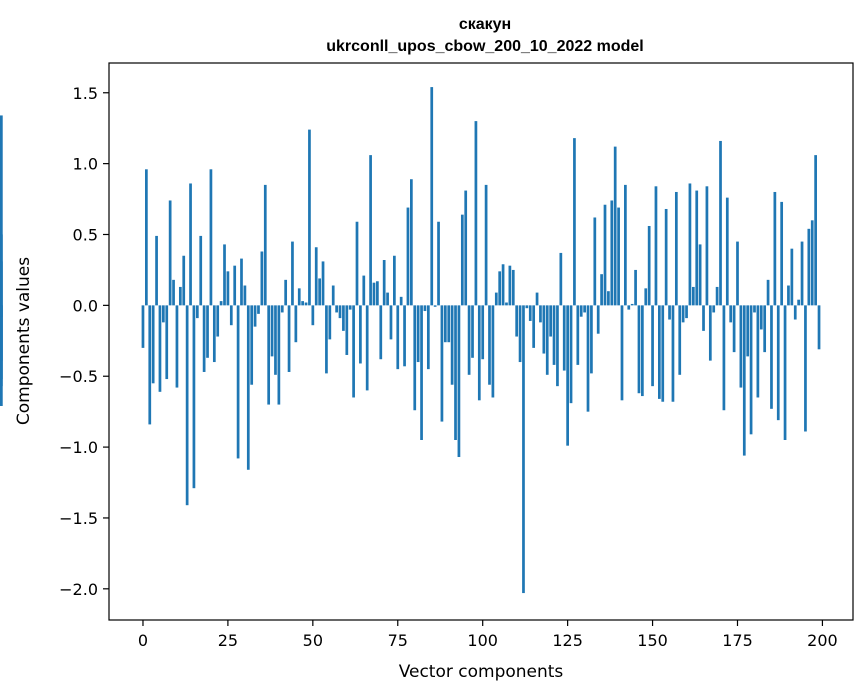 The height and width of the screenshot is (696, 867). Describe the element at coordinates (85, 305) in the screenshot. I see `y-tick-label: 0.0` at that location.